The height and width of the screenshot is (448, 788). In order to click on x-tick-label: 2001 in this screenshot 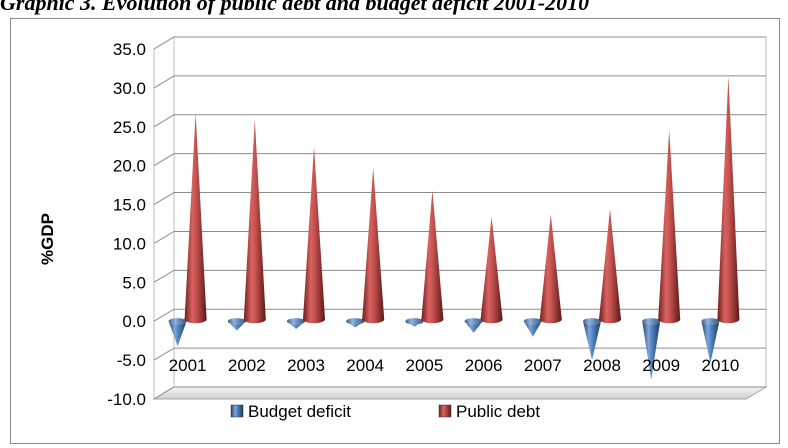, I will do `click(188, 365)`.